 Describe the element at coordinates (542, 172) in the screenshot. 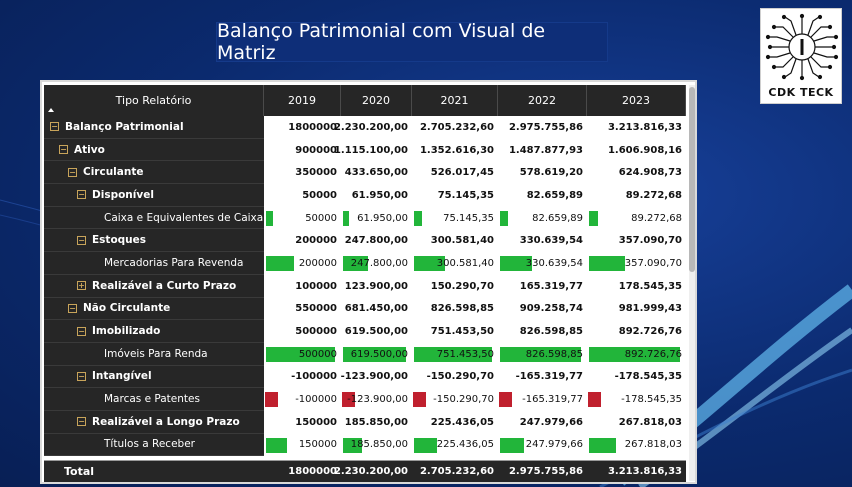

I see `value-cell-2022: 578.619,20` at that location.